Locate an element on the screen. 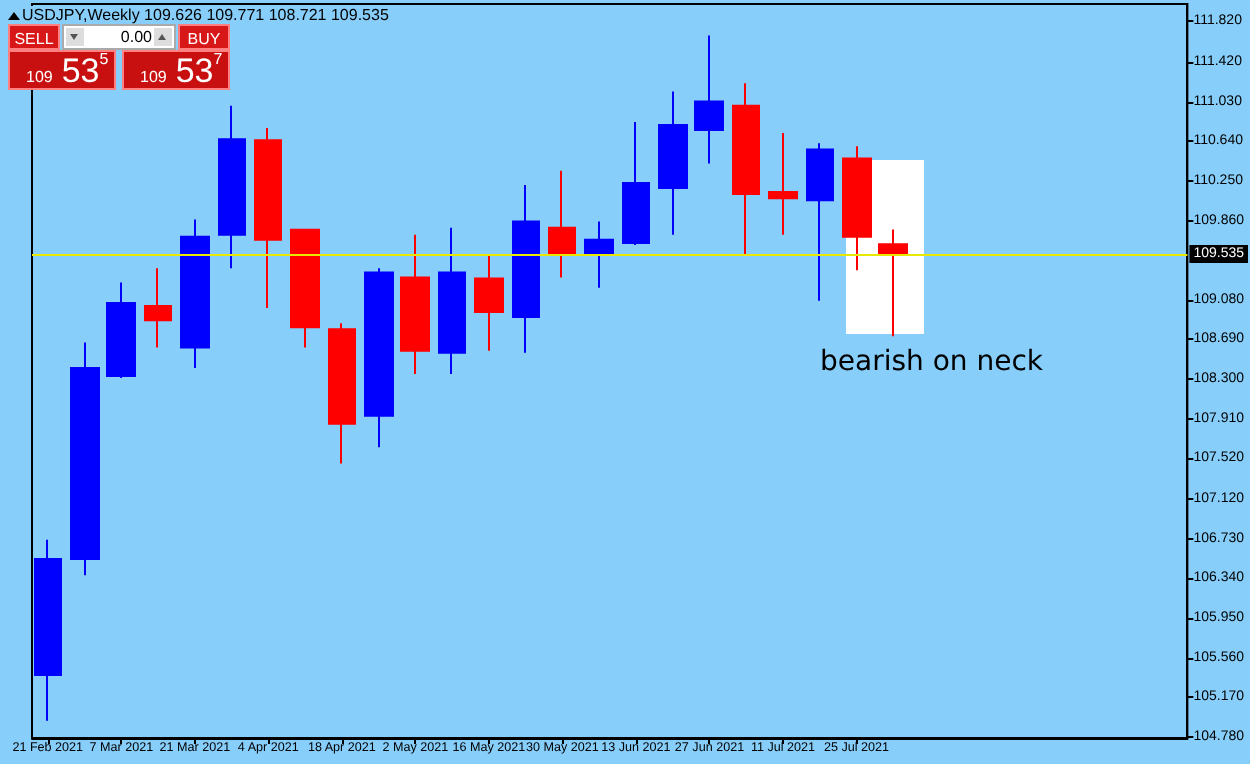 Image resolution: width=1250 pixels, height=764 pixels. annotation: BUY is located at coordinates (204, 37).